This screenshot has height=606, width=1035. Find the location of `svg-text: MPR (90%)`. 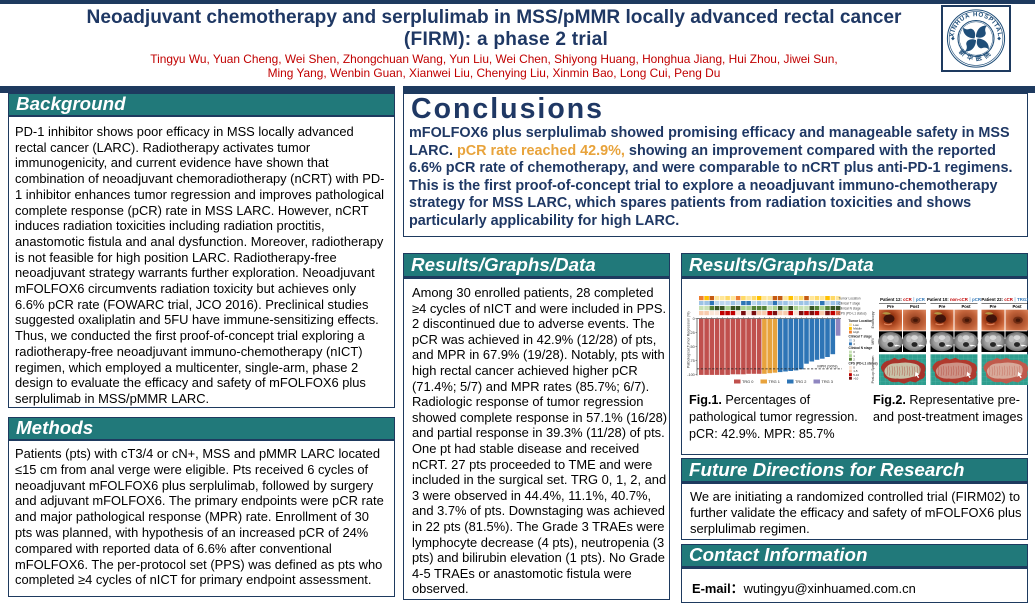

svg-text: MPR (90%) is located at coordinates (827, 366).